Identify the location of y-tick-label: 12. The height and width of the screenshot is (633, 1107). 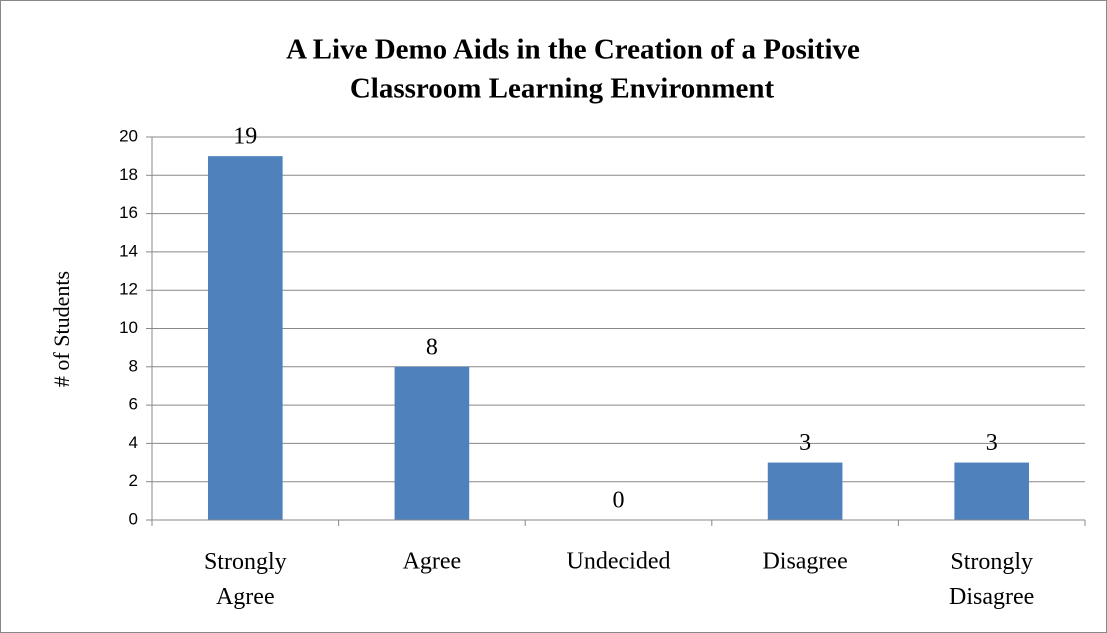
(128, 289).